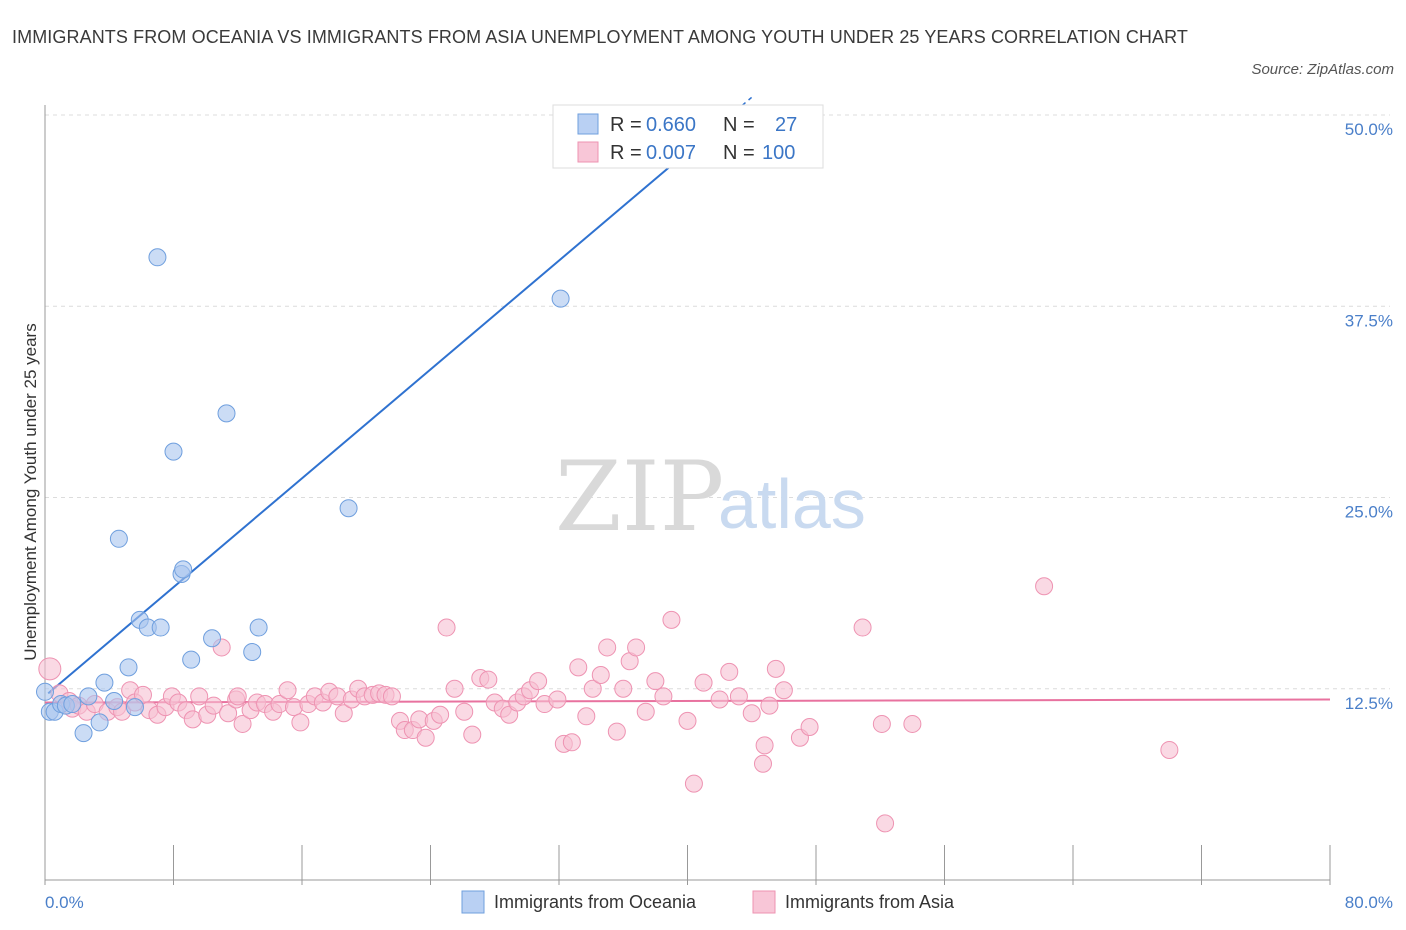 This screenshot has width=1406, height=930. I want to click on legend-swatch-oceania, so click(588, 124).